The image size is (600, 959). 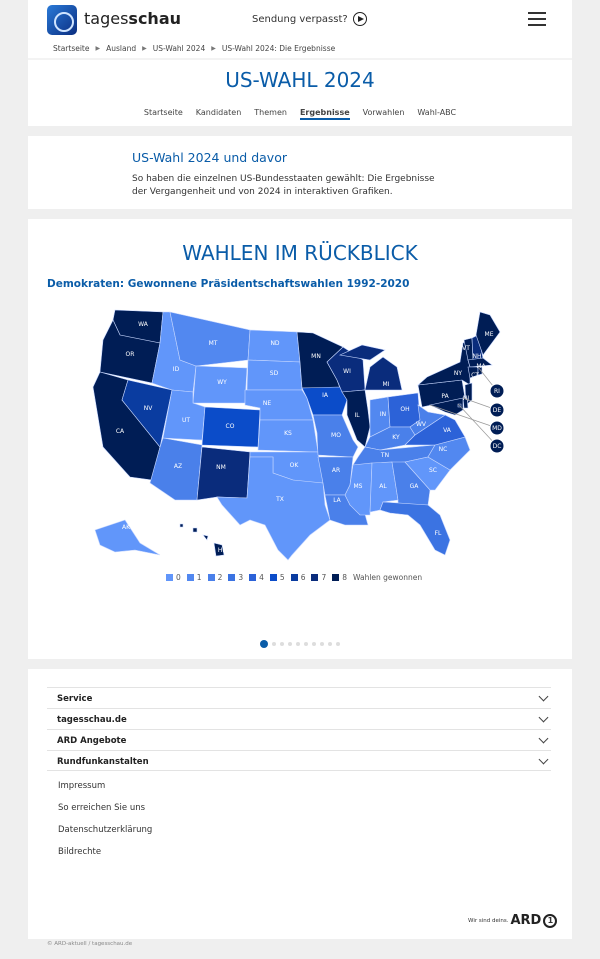 I want to click on legend: 0 1 2 3 4 5 6 7 8 Wahlen gewonnen, so click(x=294, y=577).